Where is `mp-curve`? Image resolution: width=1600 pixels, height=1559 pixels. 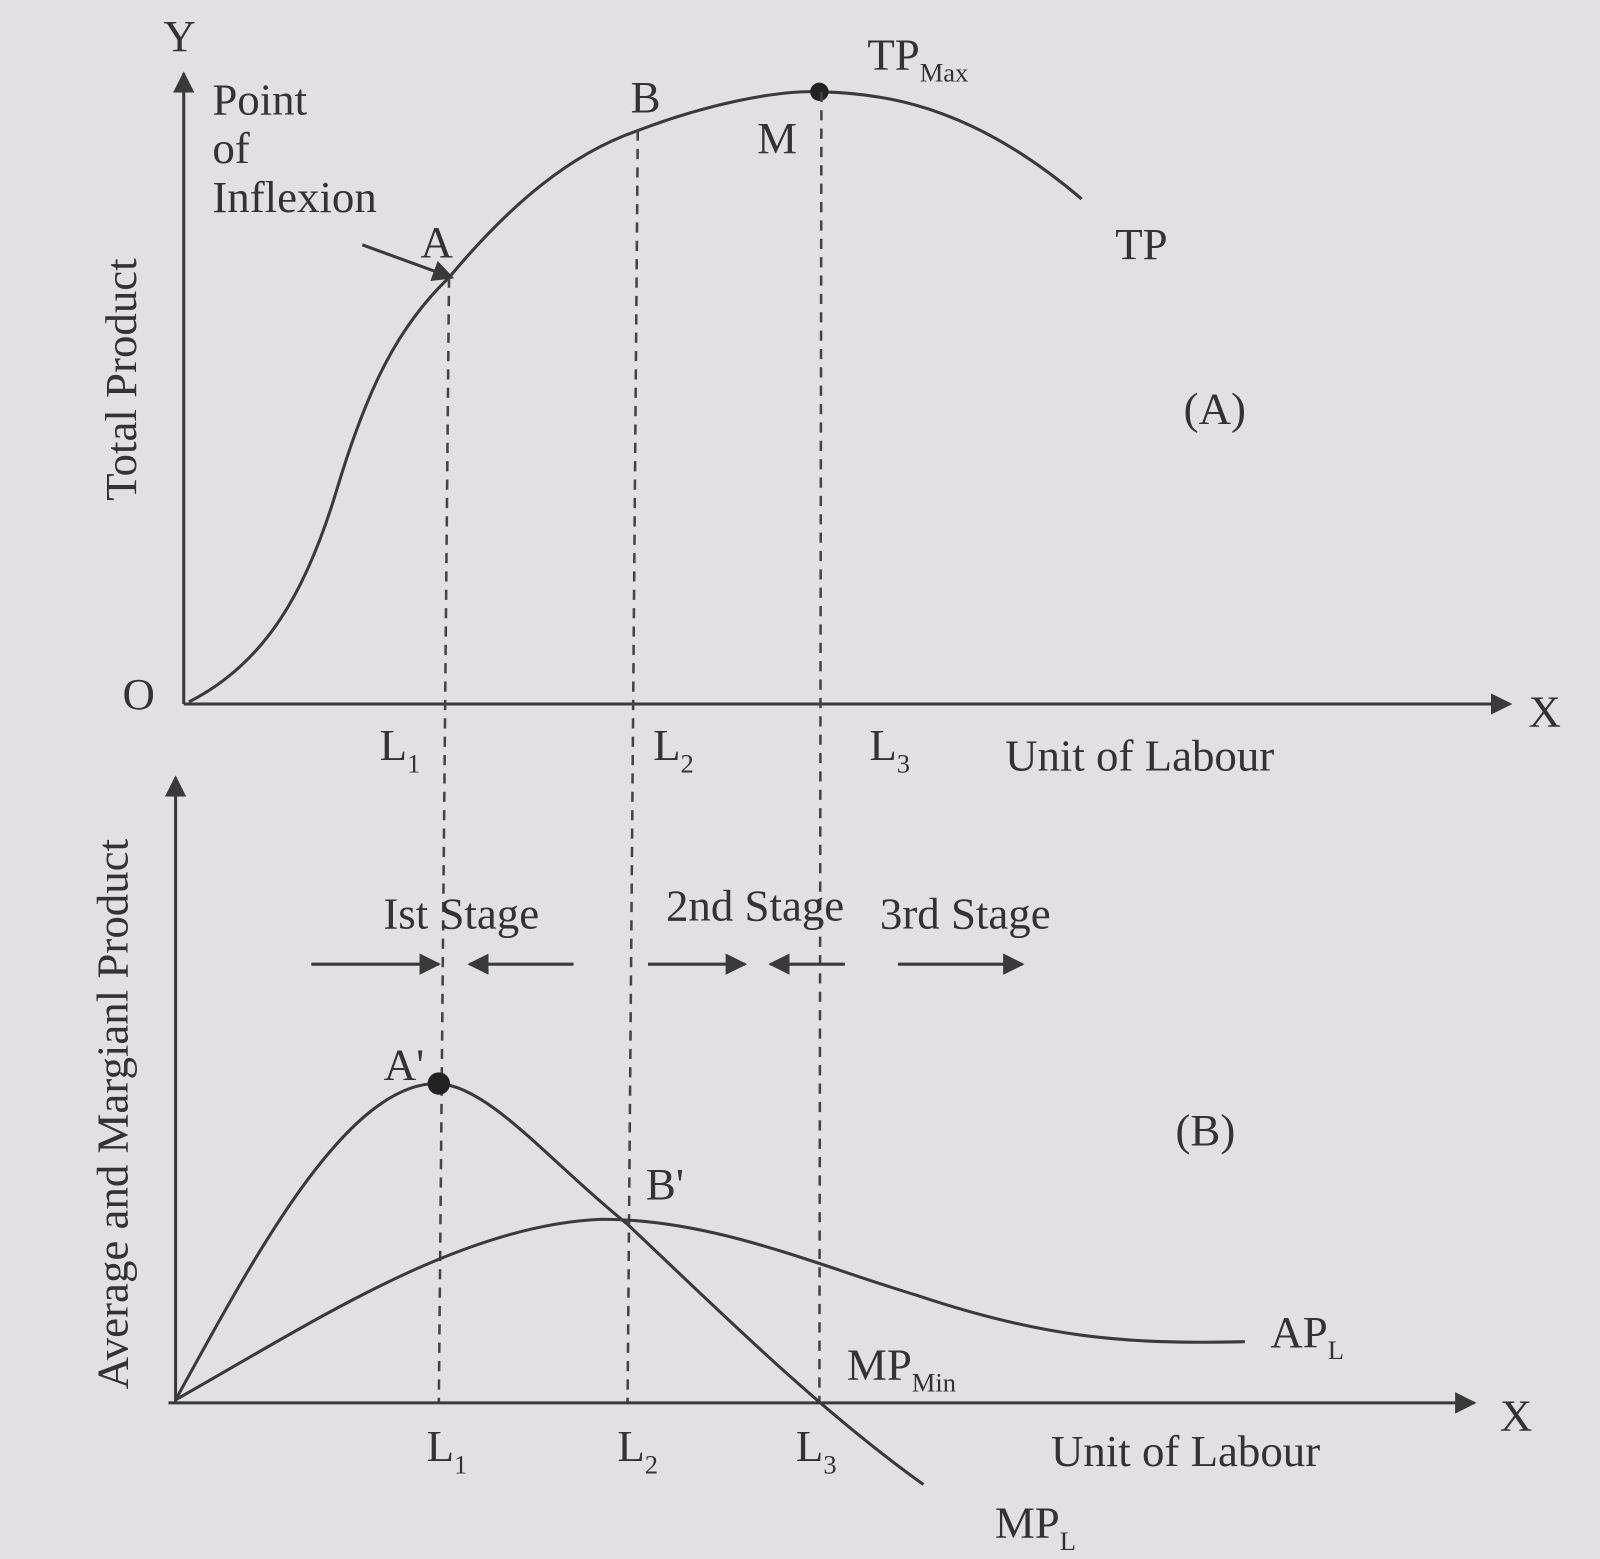
mp-curve is located at coordinates (549, 1284).